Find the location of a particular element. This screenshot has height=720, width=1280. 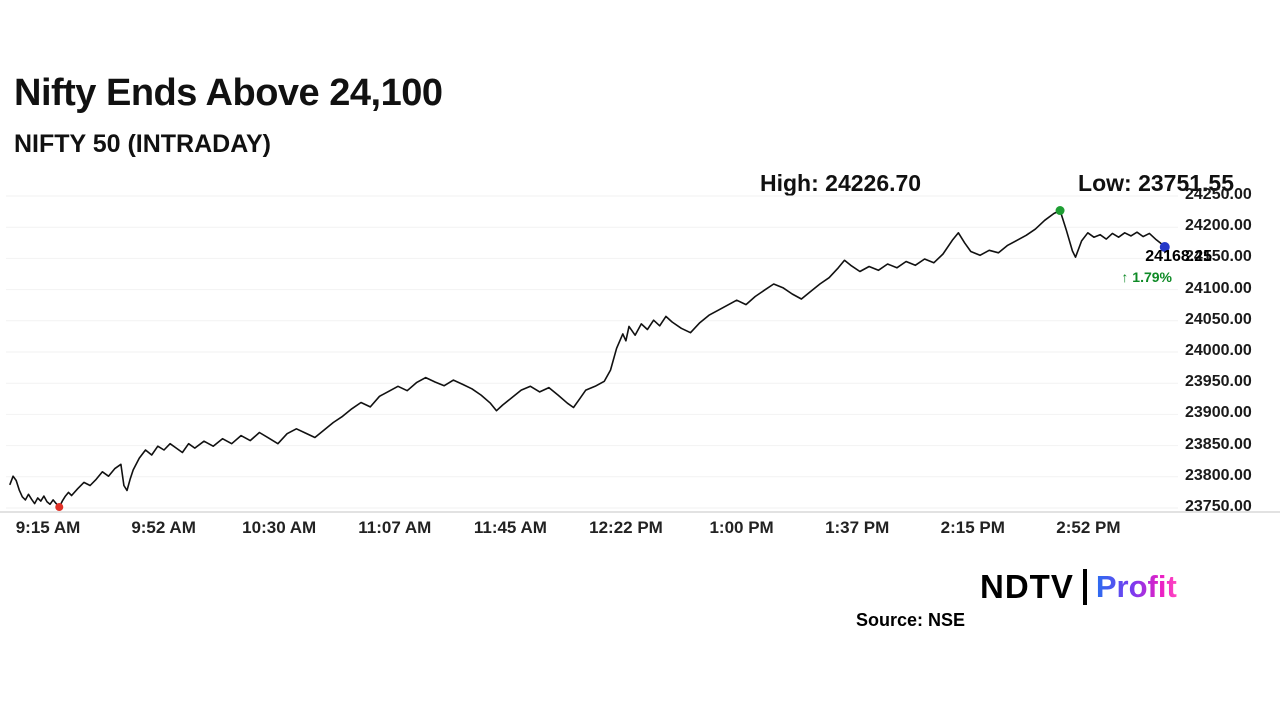

high-marker is located at coordinates (1060, 211).